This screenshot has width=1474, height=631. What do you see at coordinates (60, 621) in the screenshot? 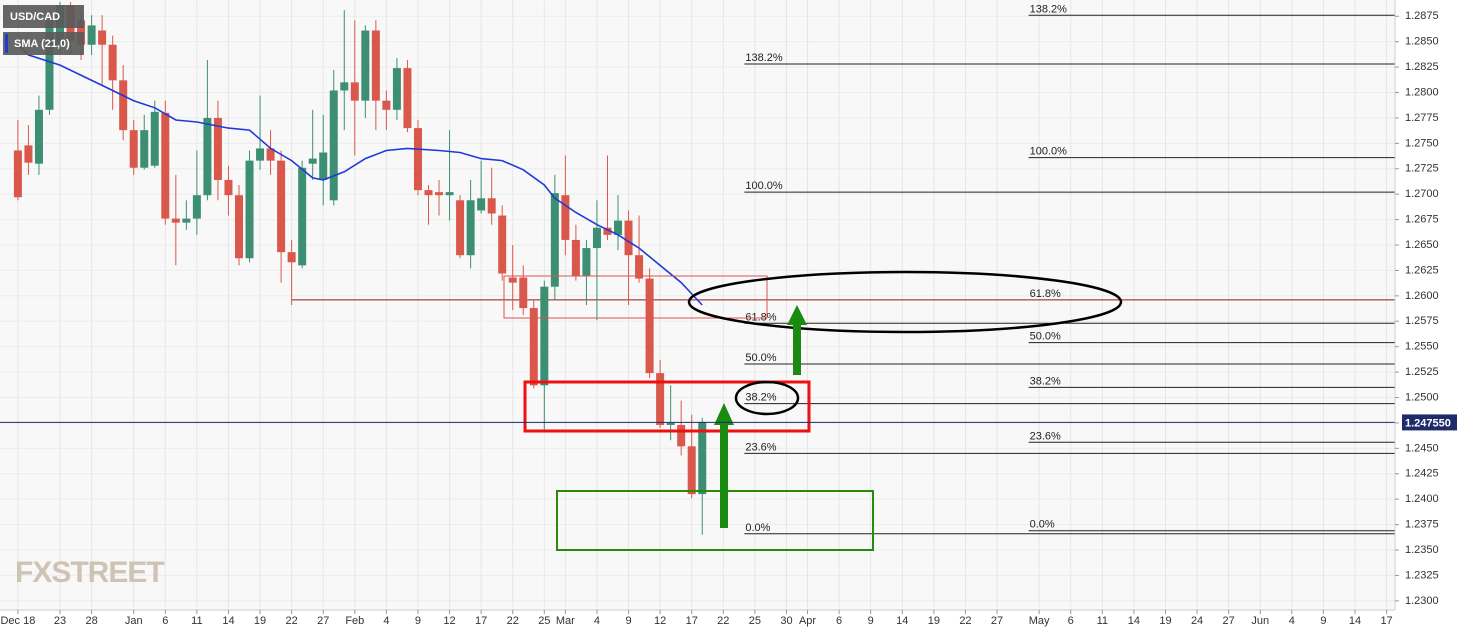
I see `x-tick-label: 23` at bounding box center [60, 621].